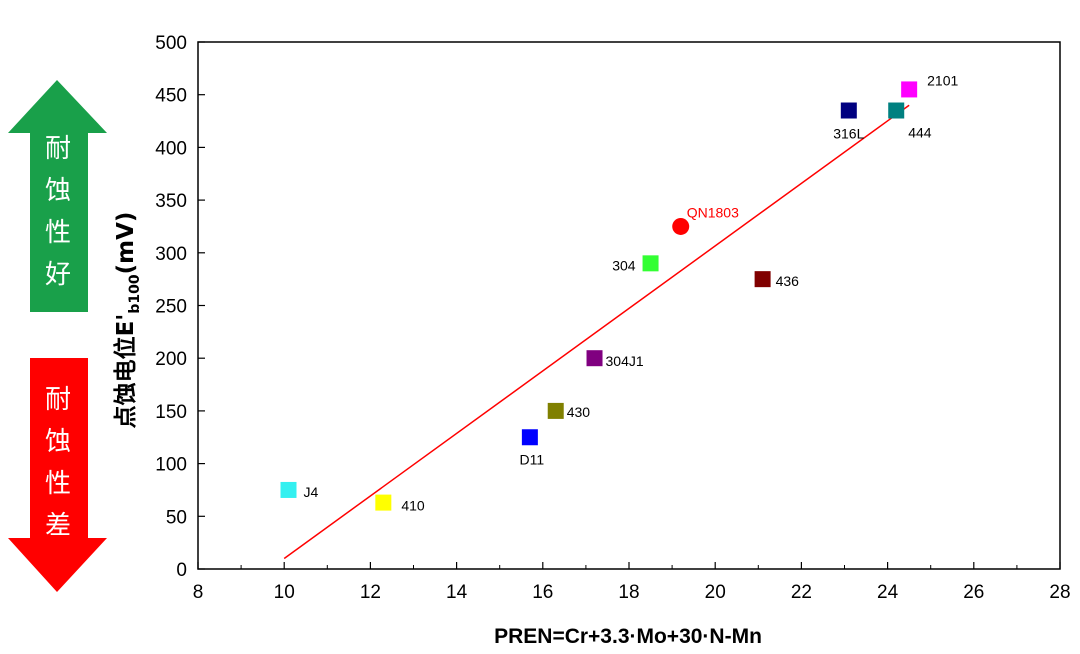 This screenshot has width=1080, height=654. Describe the element at coordinates (171, 201) in the screenshot. I see `y-tick-label: 350` at that location.